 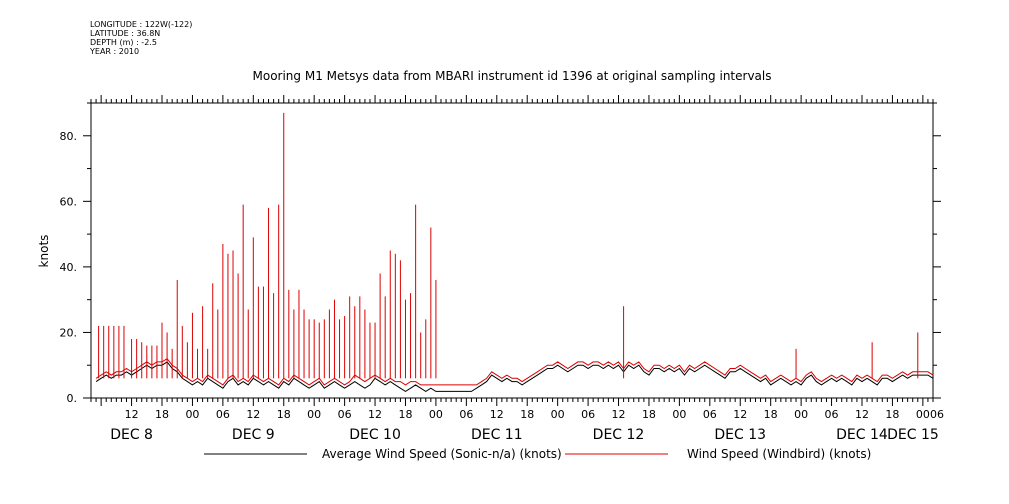 I want to click on longitude-text: LONGITUDE : 122W(-122), so click(x=141, y=24).